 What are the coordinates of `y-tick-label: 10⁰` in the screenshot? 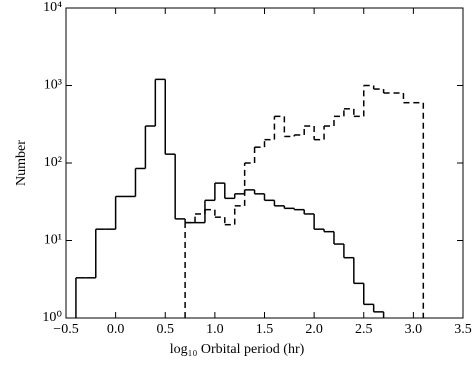 It's located at (52, 317).